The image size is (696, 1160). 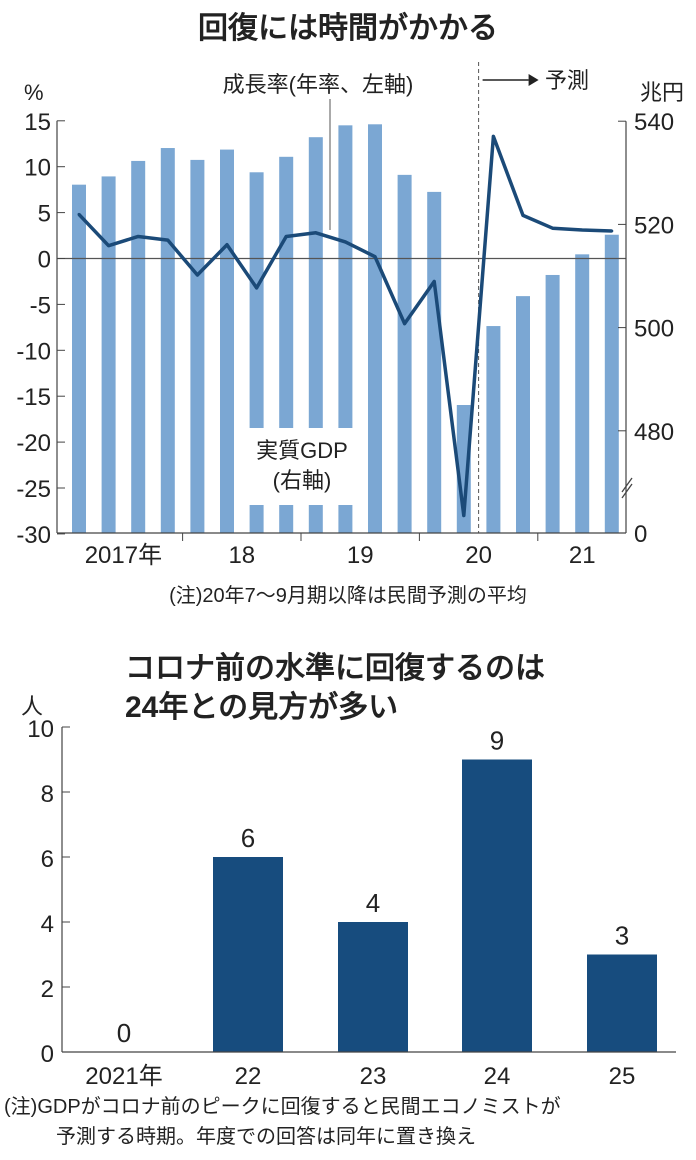 What do you see at coordinates (37, 122) in the screenshot?
I see `left-tick-label: 15` at bounding box center [37, 122].